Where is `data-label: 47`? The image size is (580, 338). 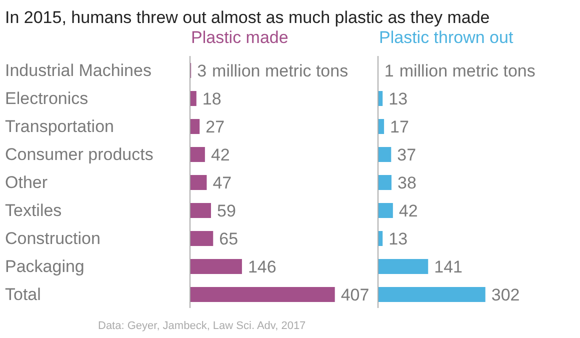
data-label: 47 is located at coordinates (222, 183).